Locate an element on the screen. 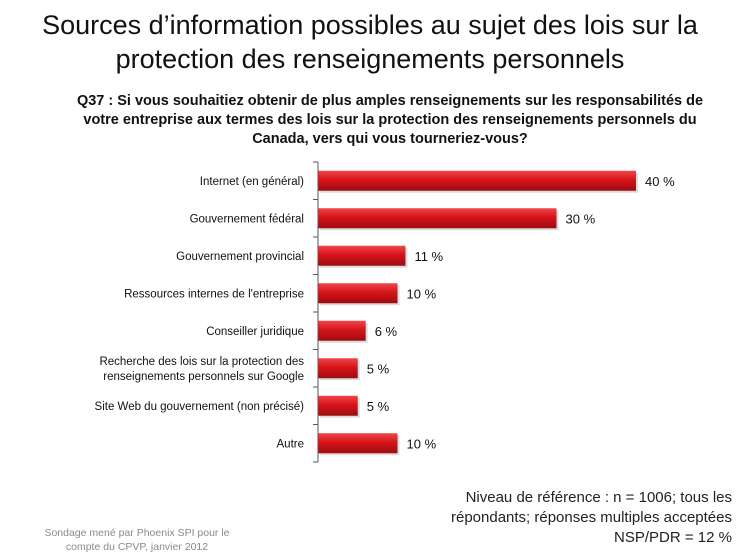 This screenshot has height=555, width=740. data-label: 40 % is located at coordinates (660, 181).